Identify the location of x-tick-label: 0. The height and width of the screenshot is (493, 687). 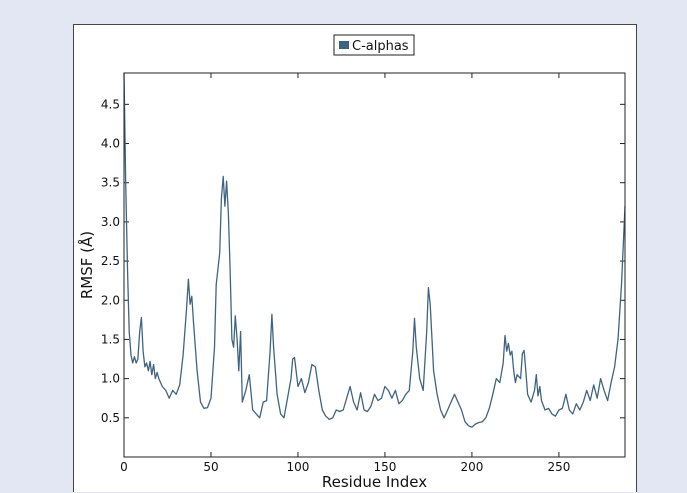
(124, 467).